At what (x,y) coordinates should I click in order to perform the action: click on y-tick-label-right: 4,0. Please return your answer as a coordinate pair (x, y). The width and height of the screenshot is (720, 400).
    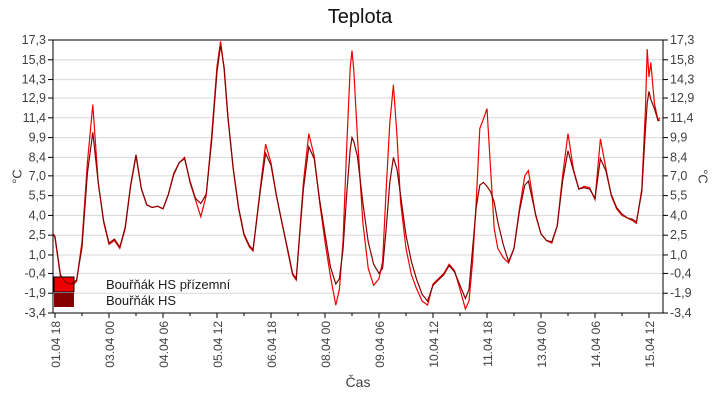
    Looking at the image, I should click on (678, 215).